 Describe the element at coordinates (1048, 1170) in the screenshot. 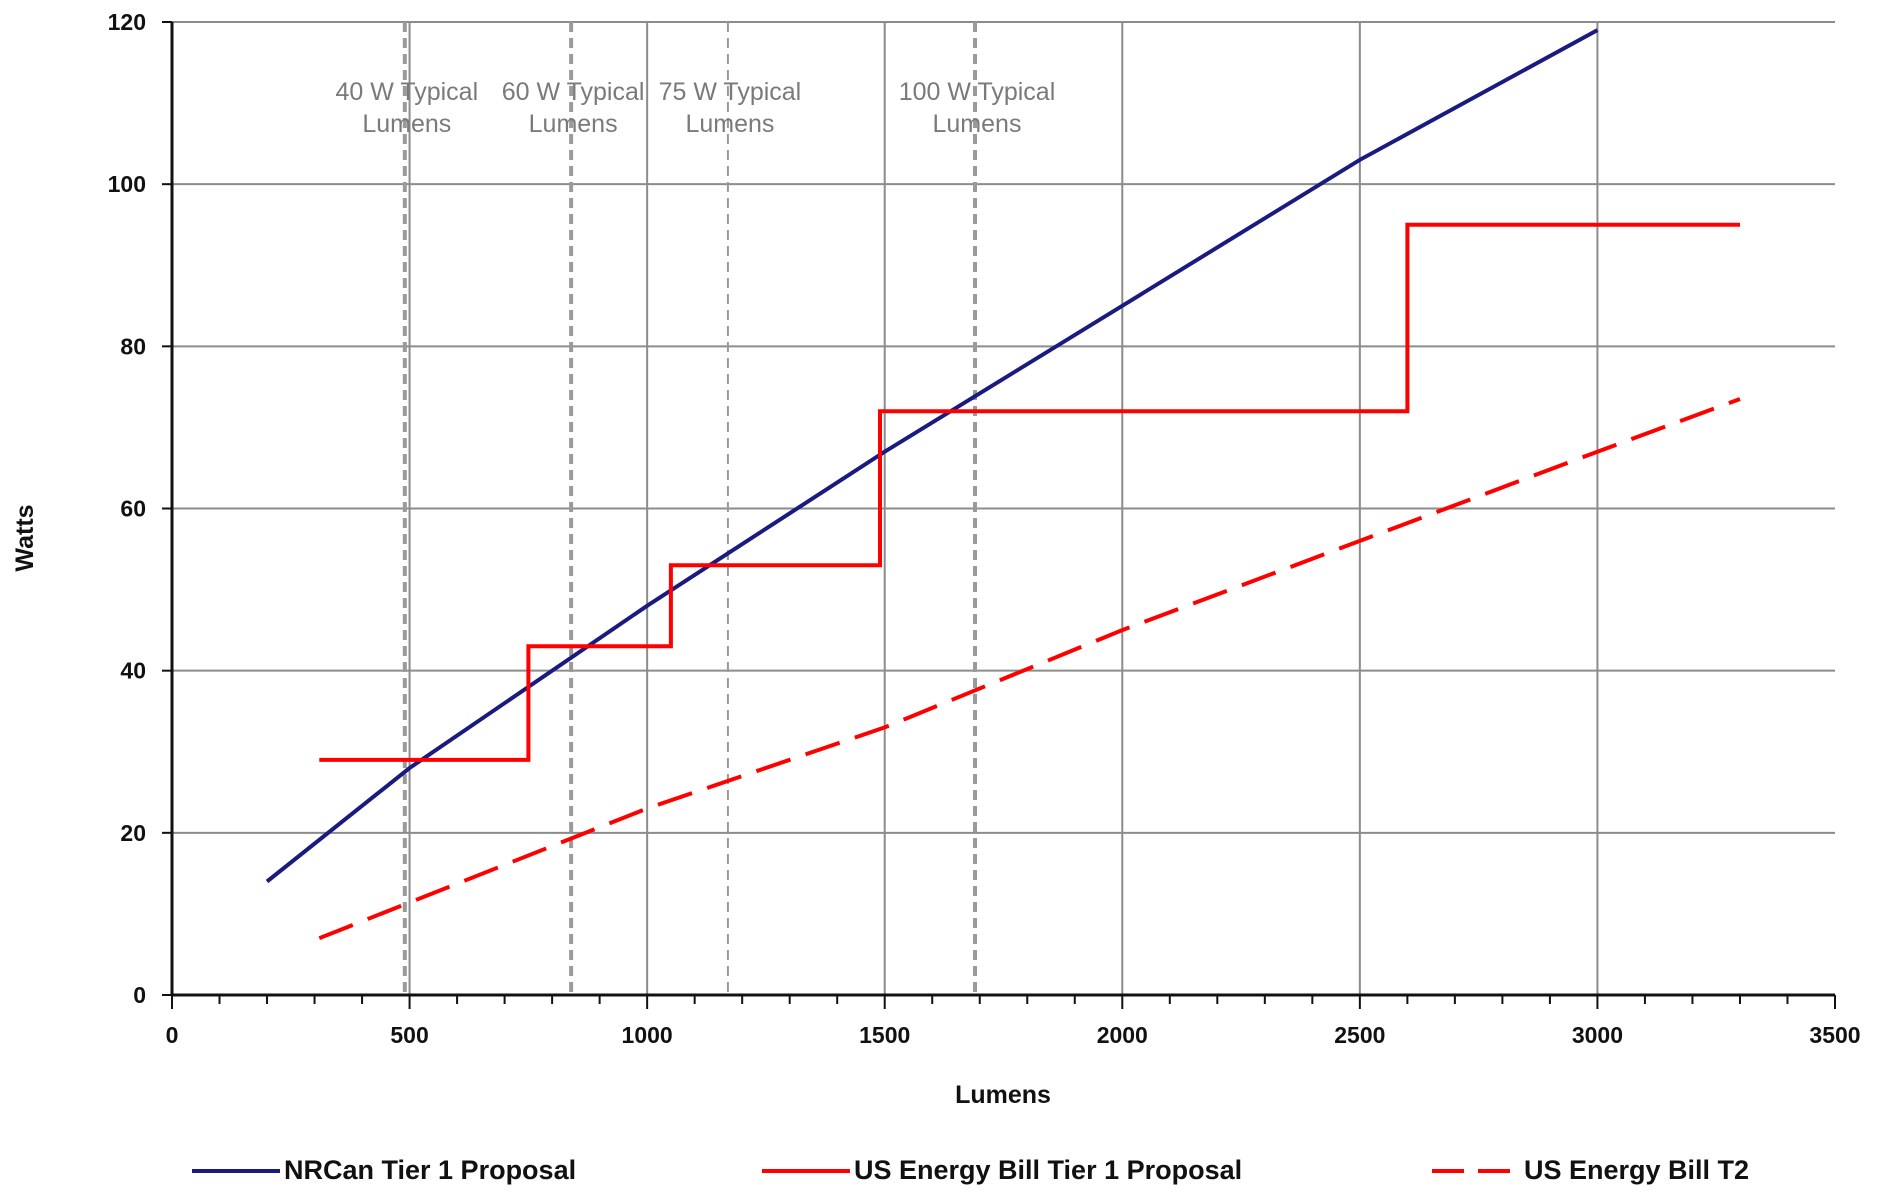

I see `legend-label: US Energy Bill Tier 1 Proposal` at that location.